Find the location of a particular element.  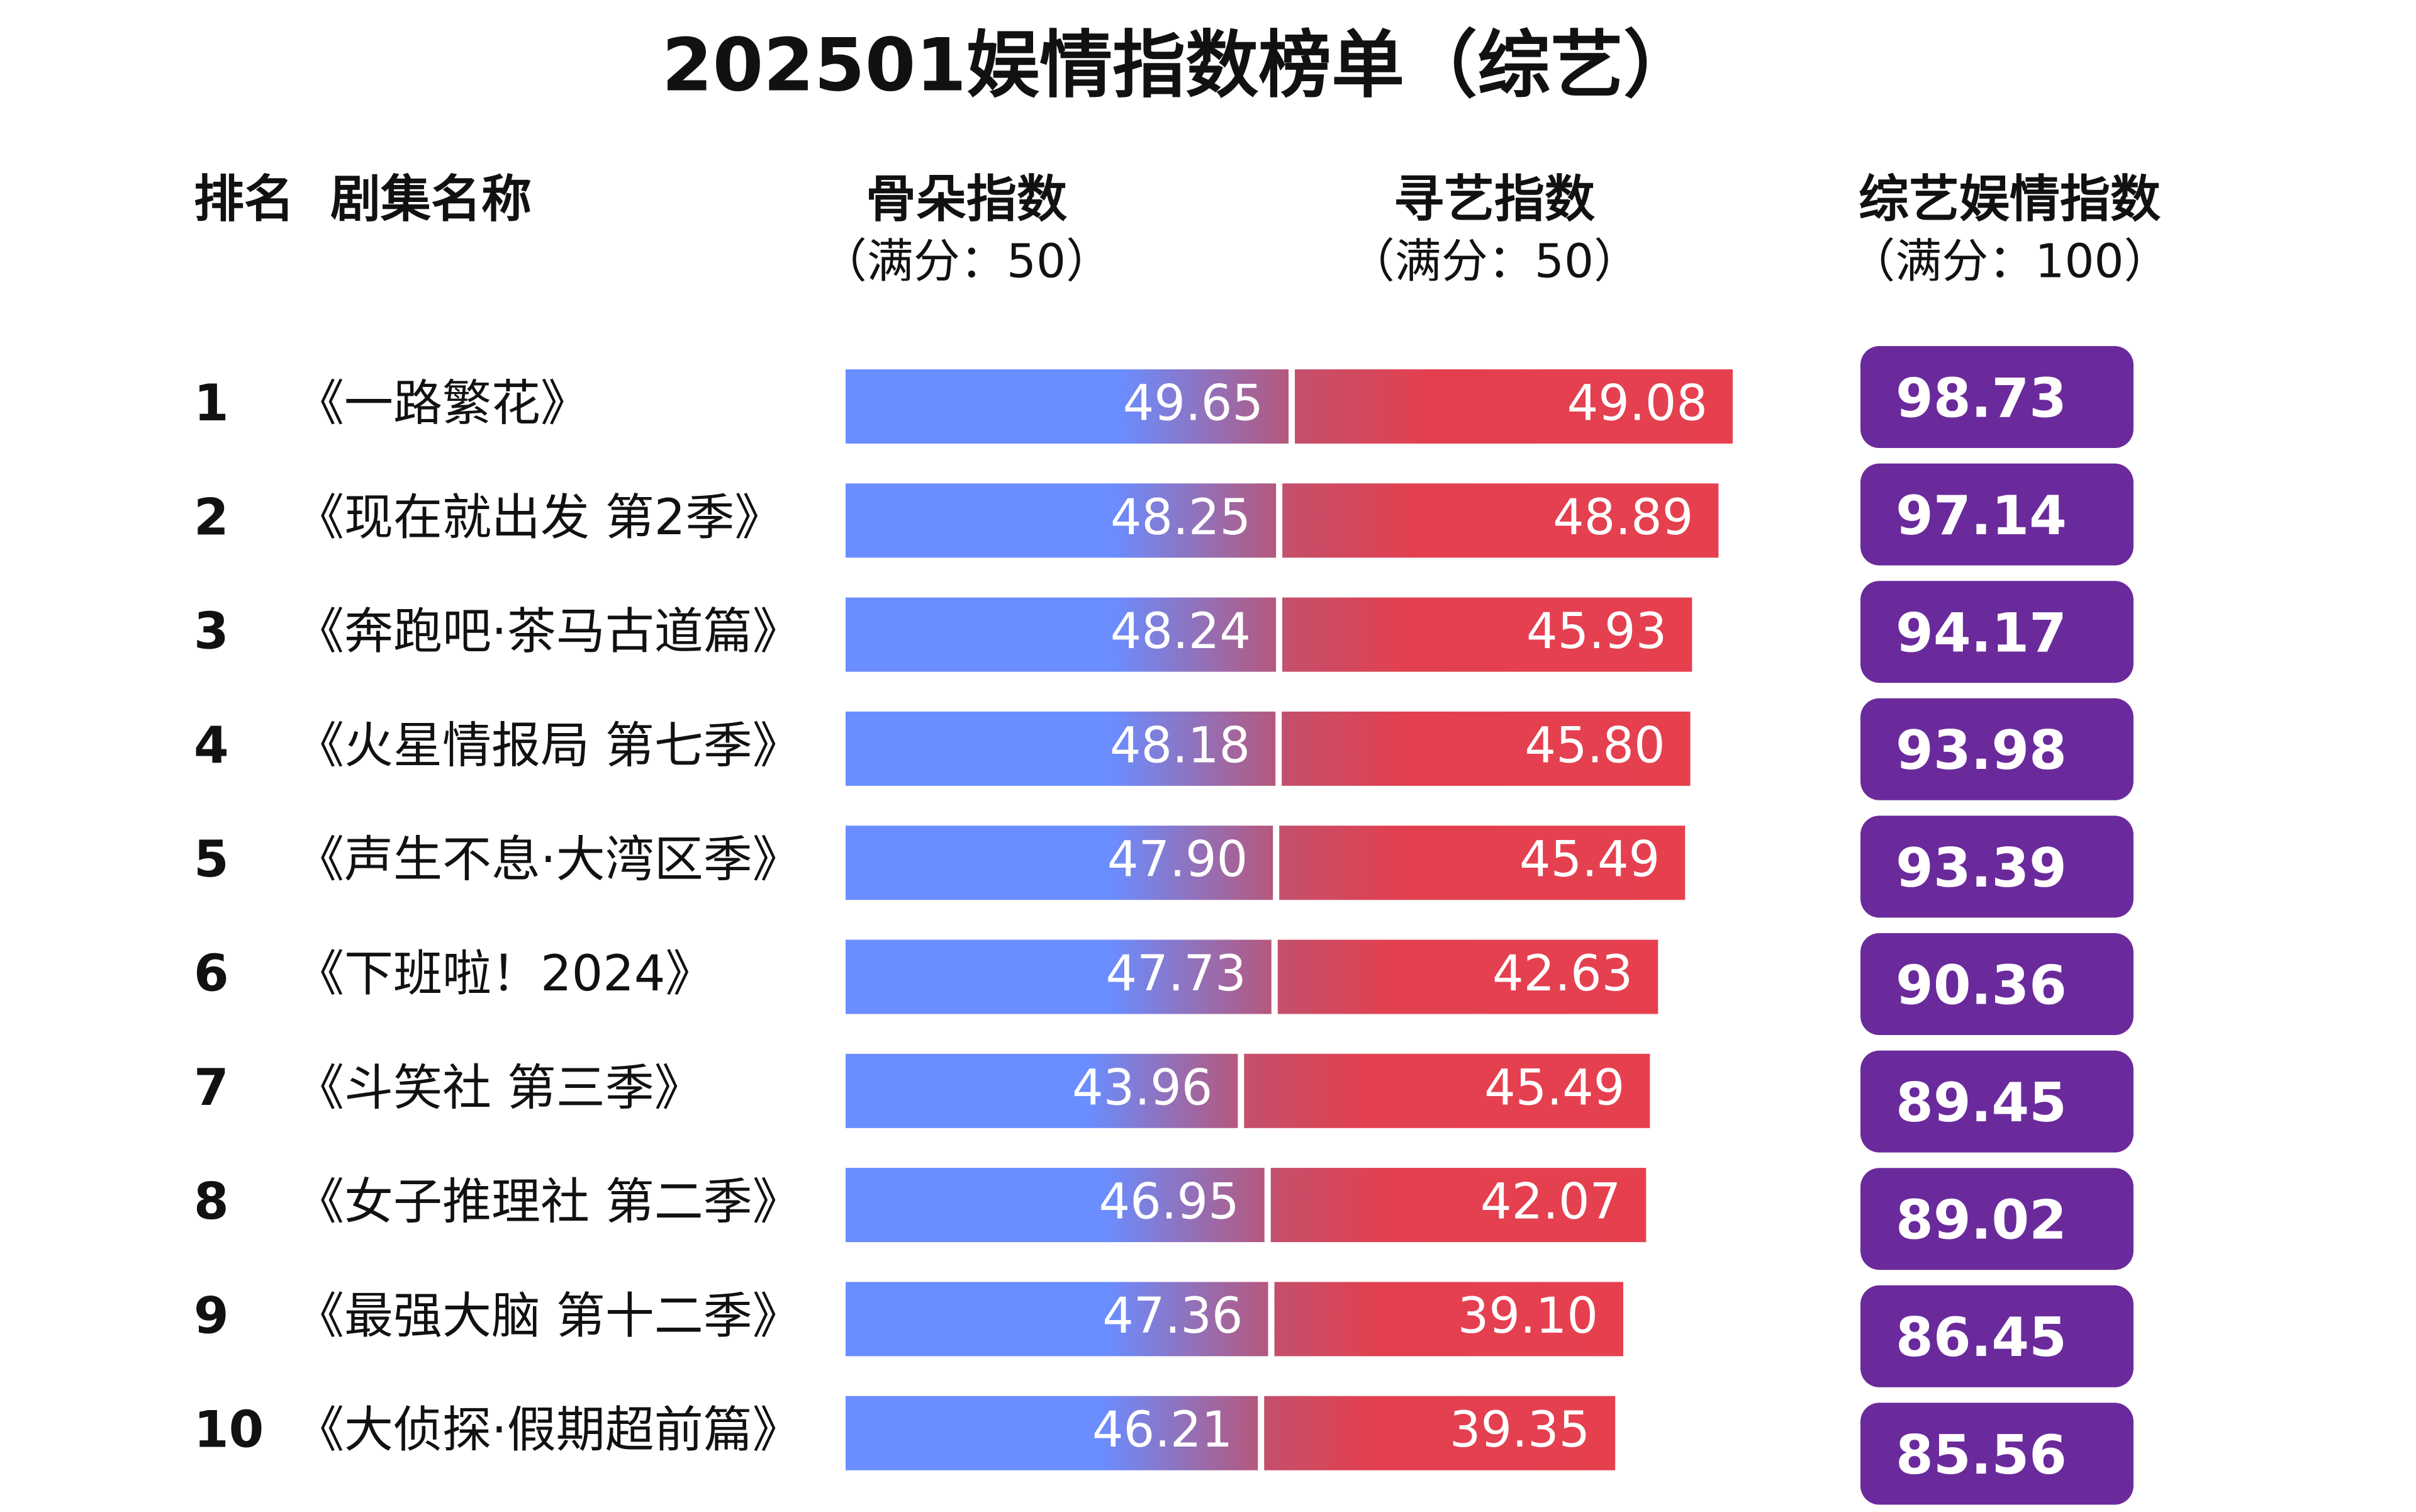

rank-label: 8 is located at coordinates (211, 1201).